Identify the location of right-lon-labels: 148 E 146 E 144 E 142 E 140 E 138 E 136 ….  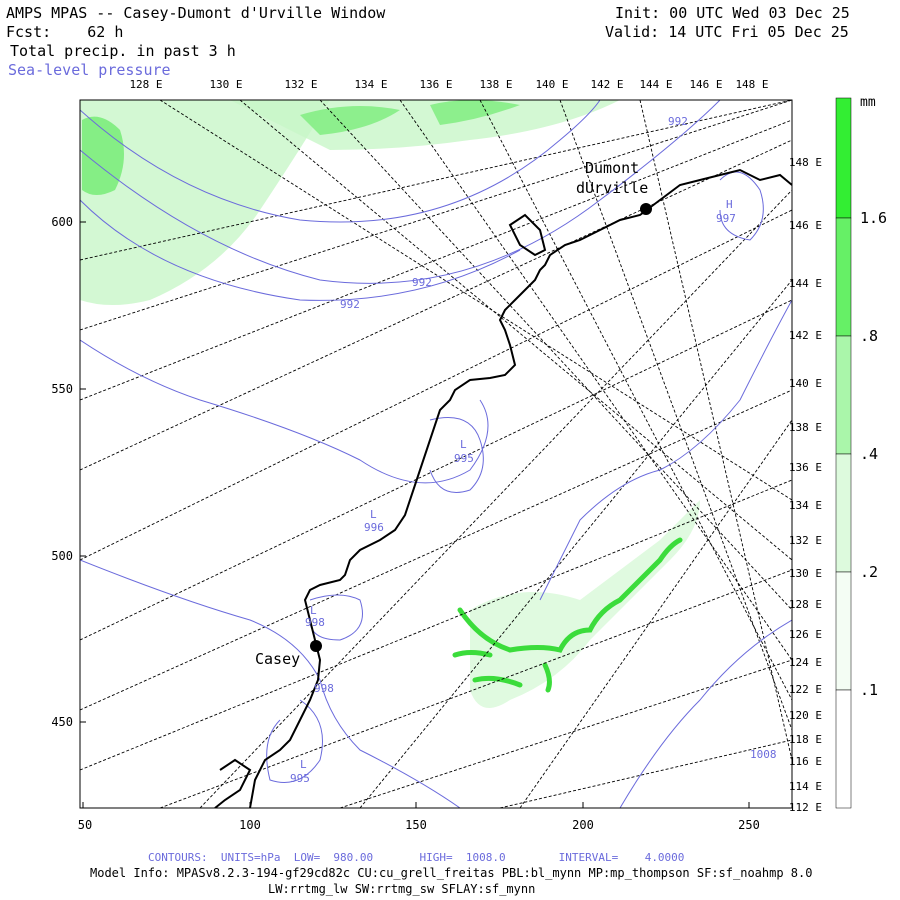
(805, 485).